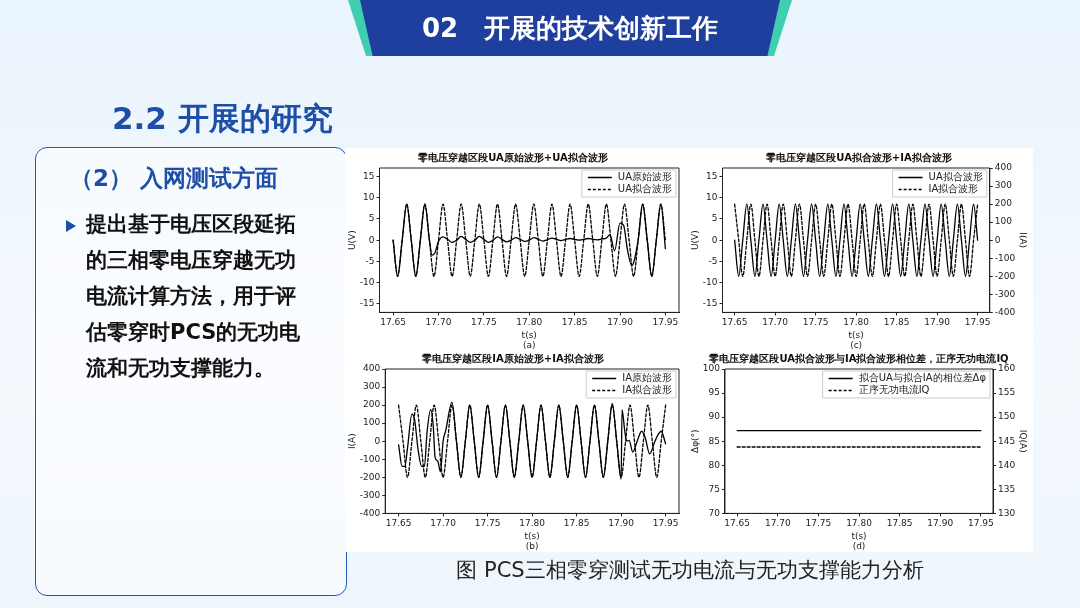 The width and height of the screenshot is (1080, 608). Describe the element at coordinates (645, 177) in the screenshot. I see `legend-label: UA原始波形` at that location.